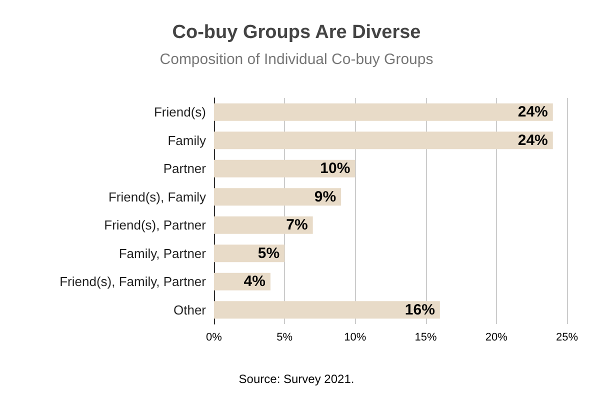  Describe the element at coordinates (496, 338) in the screenshot. I see `x-tick-label: 20%` at that location.